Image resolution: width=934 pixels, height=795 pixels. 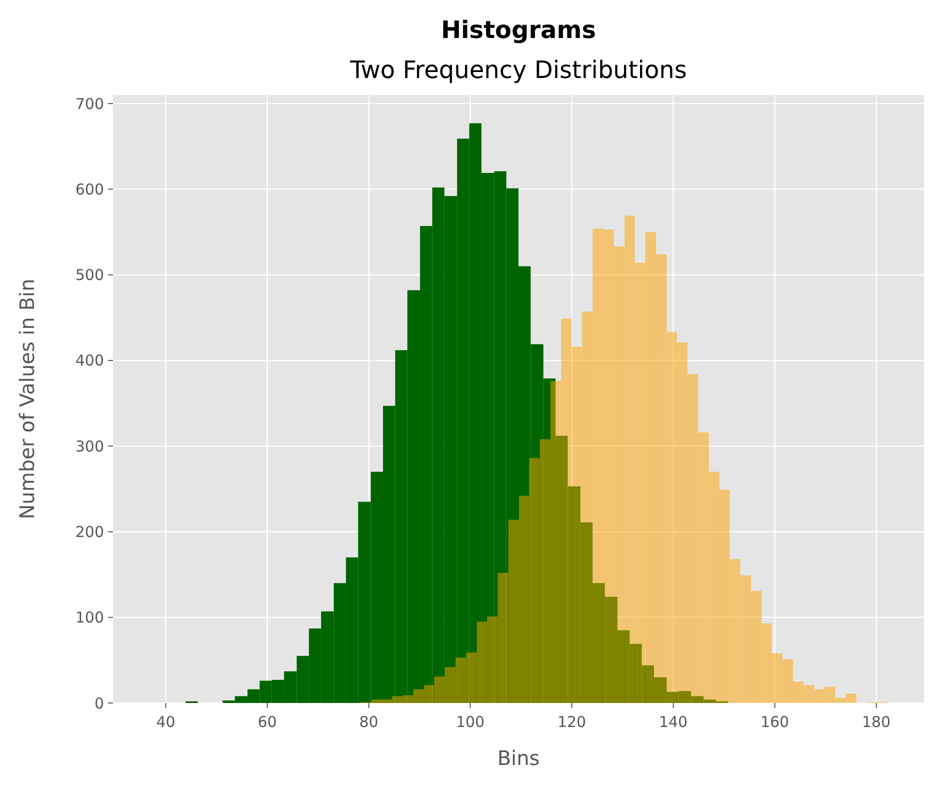 What do you see at coordinates (27, 399) in the screenshot?
I see `y-axis-title: Number of Values in Bin` at bounding box center [27, 399].